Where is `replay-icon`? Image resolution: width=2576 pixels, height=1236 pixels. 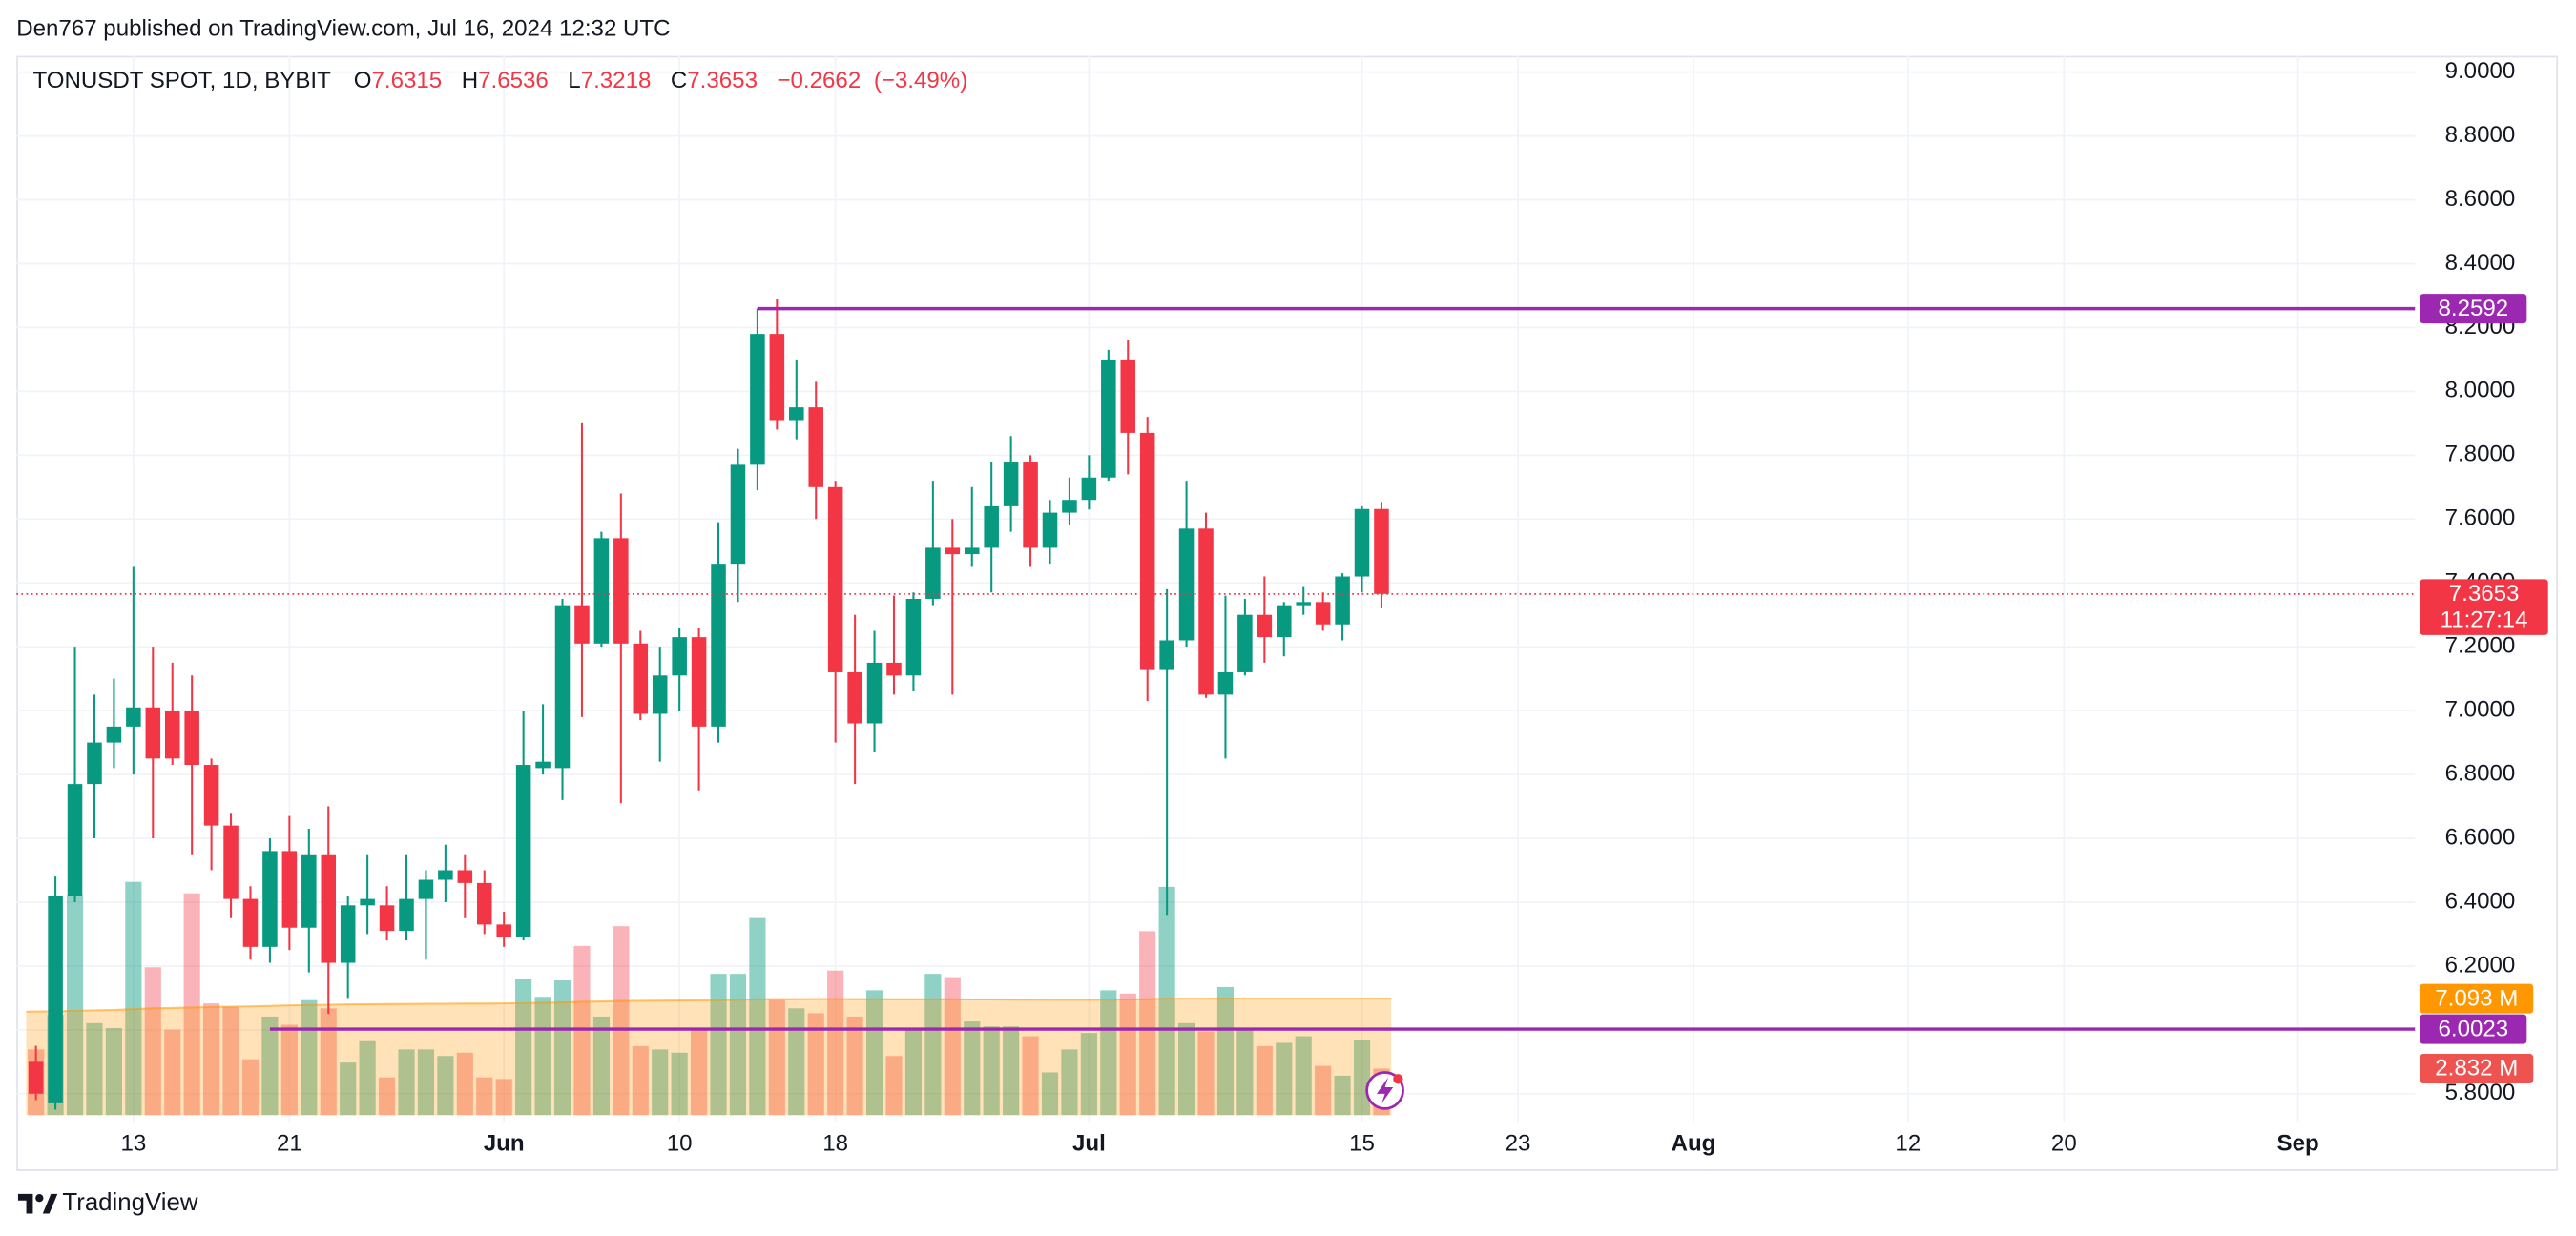
replay-icon is located at coordinates (1384, 1090).